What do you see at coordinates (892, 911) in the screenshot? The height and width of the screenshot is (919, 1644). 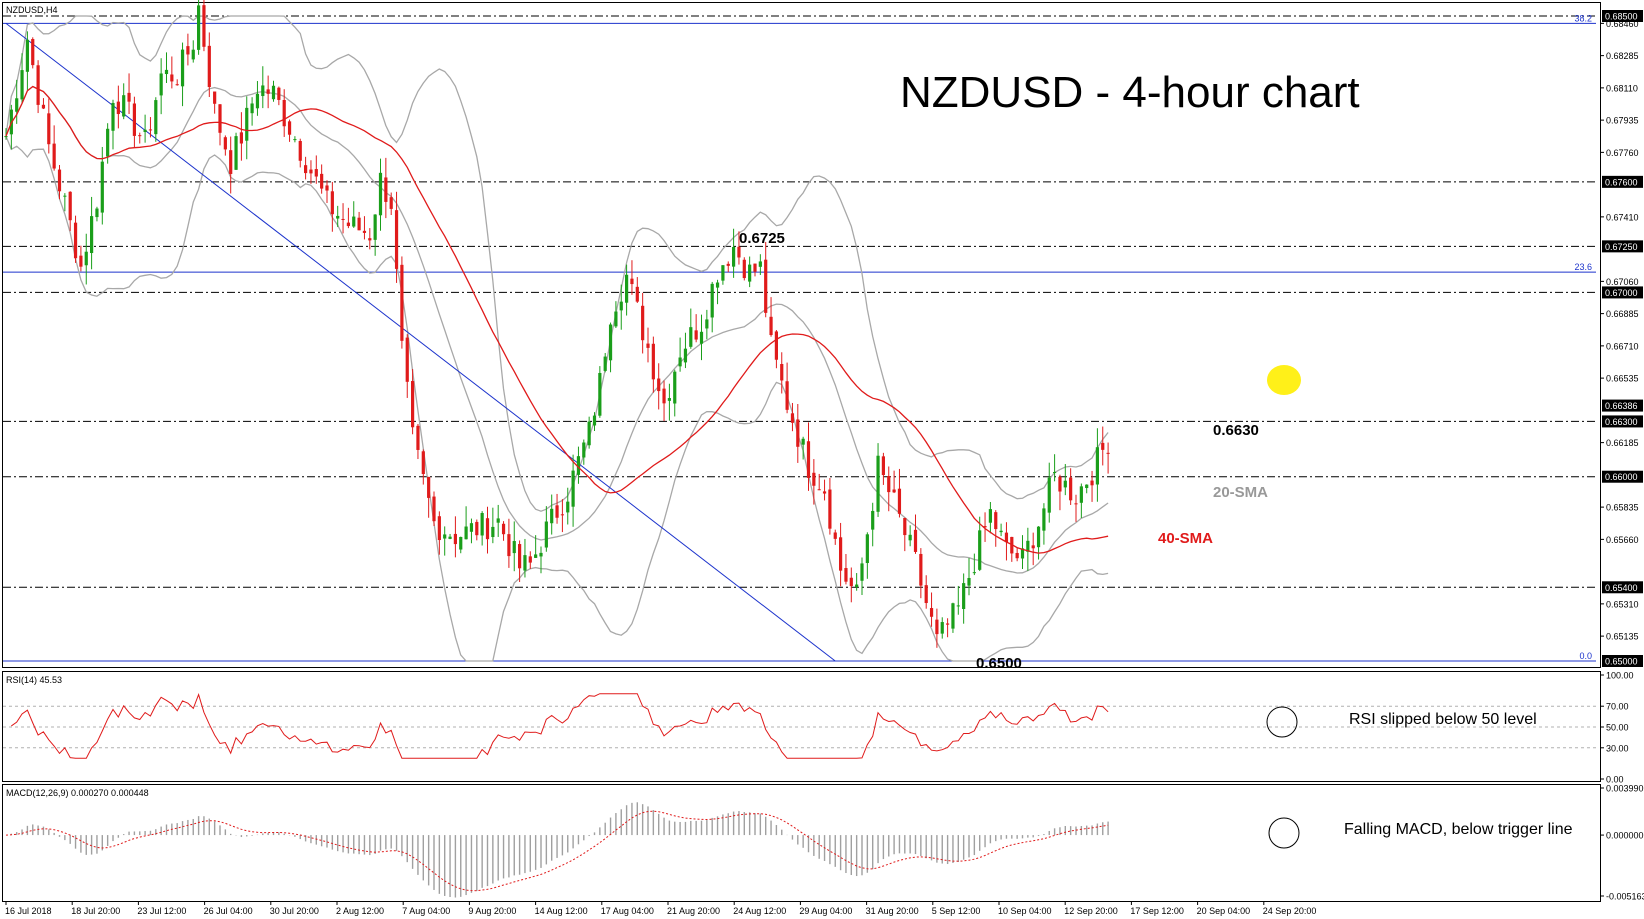 I see `date-label: 31 Aug 20:00` at bounding box center [892, 911].